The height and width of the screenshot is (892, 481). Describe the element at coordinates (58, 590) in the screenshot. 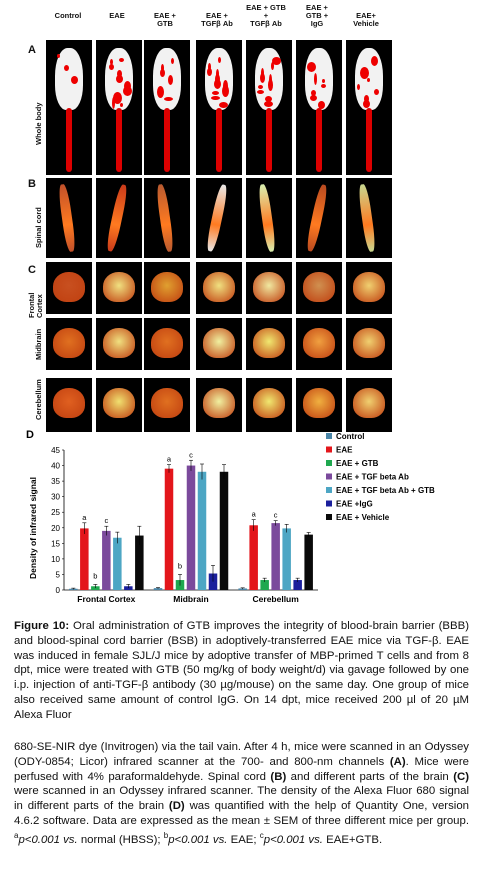

I see `y-tick-label: 0` at that location.